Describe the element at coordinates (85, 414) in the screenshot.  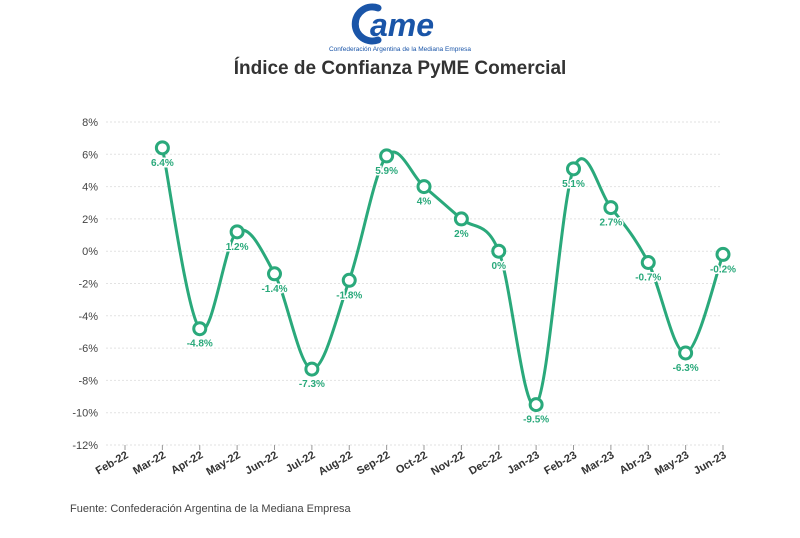
I see `y-tick-label: -10%` at that location.